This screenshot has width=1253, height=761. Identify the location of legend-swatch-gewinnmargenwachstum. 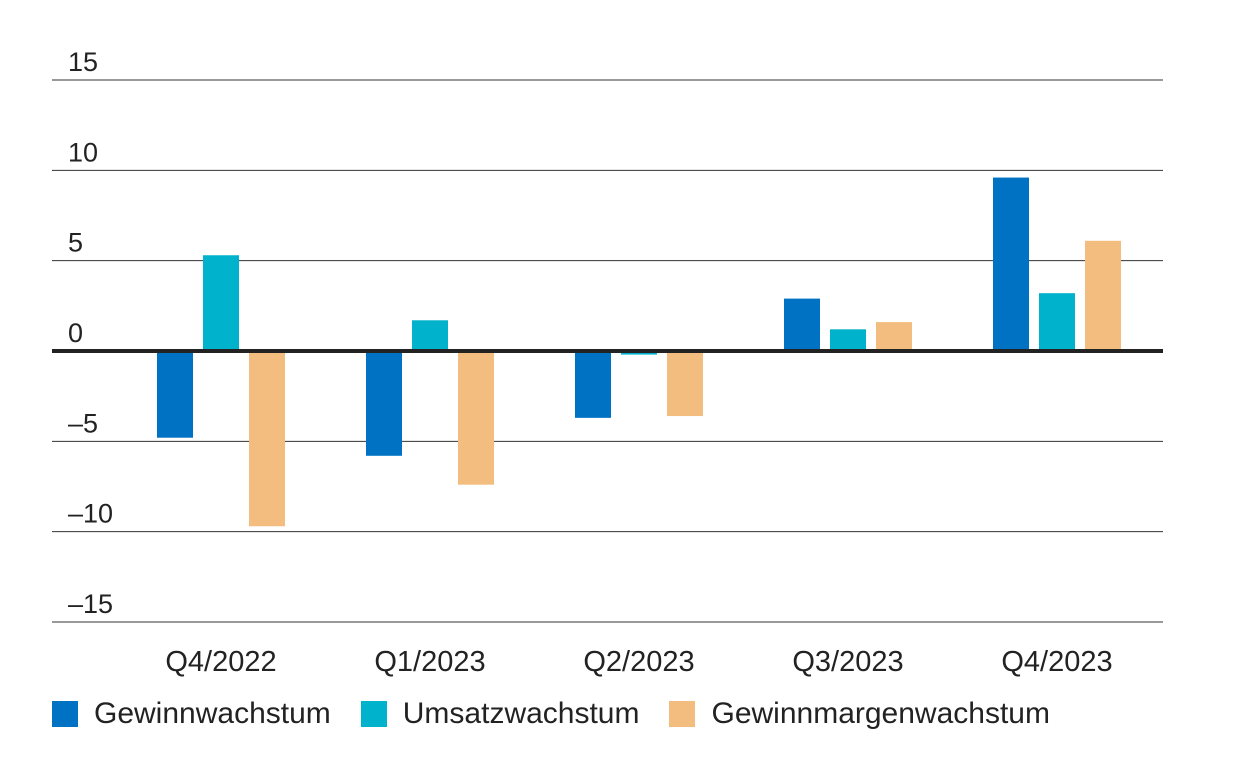
(682, 714).